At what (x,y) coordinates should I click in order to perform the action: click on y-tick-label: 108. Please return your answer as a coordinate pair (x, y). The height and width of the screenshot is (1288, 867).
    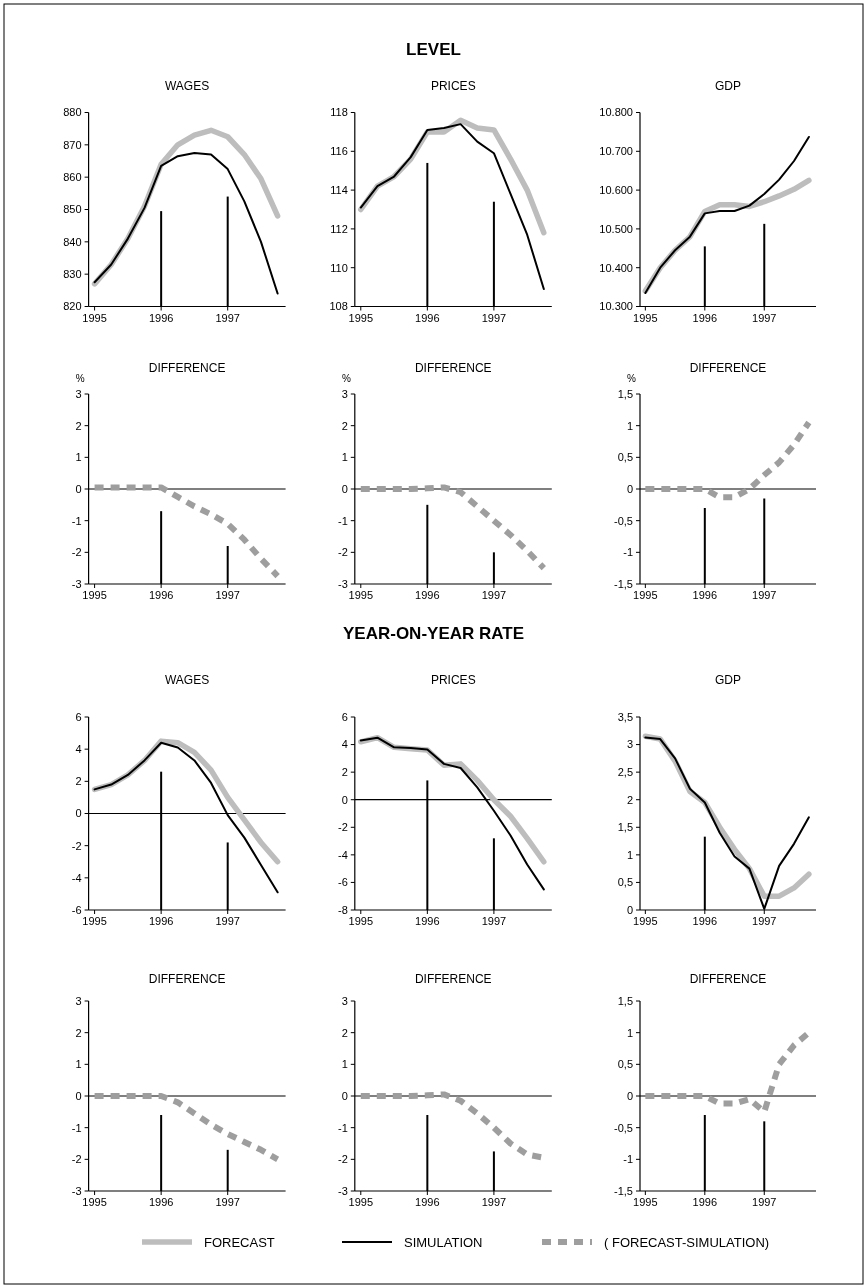
    Looking at the image, I should click on (338, 306).